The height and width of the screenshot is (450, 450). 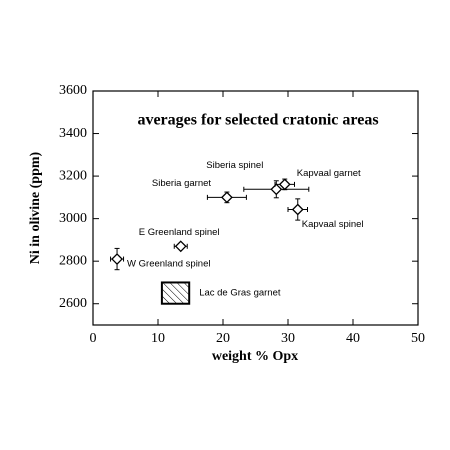 I want to click on y-tick-label: 3600, so click(x=73, y=90).